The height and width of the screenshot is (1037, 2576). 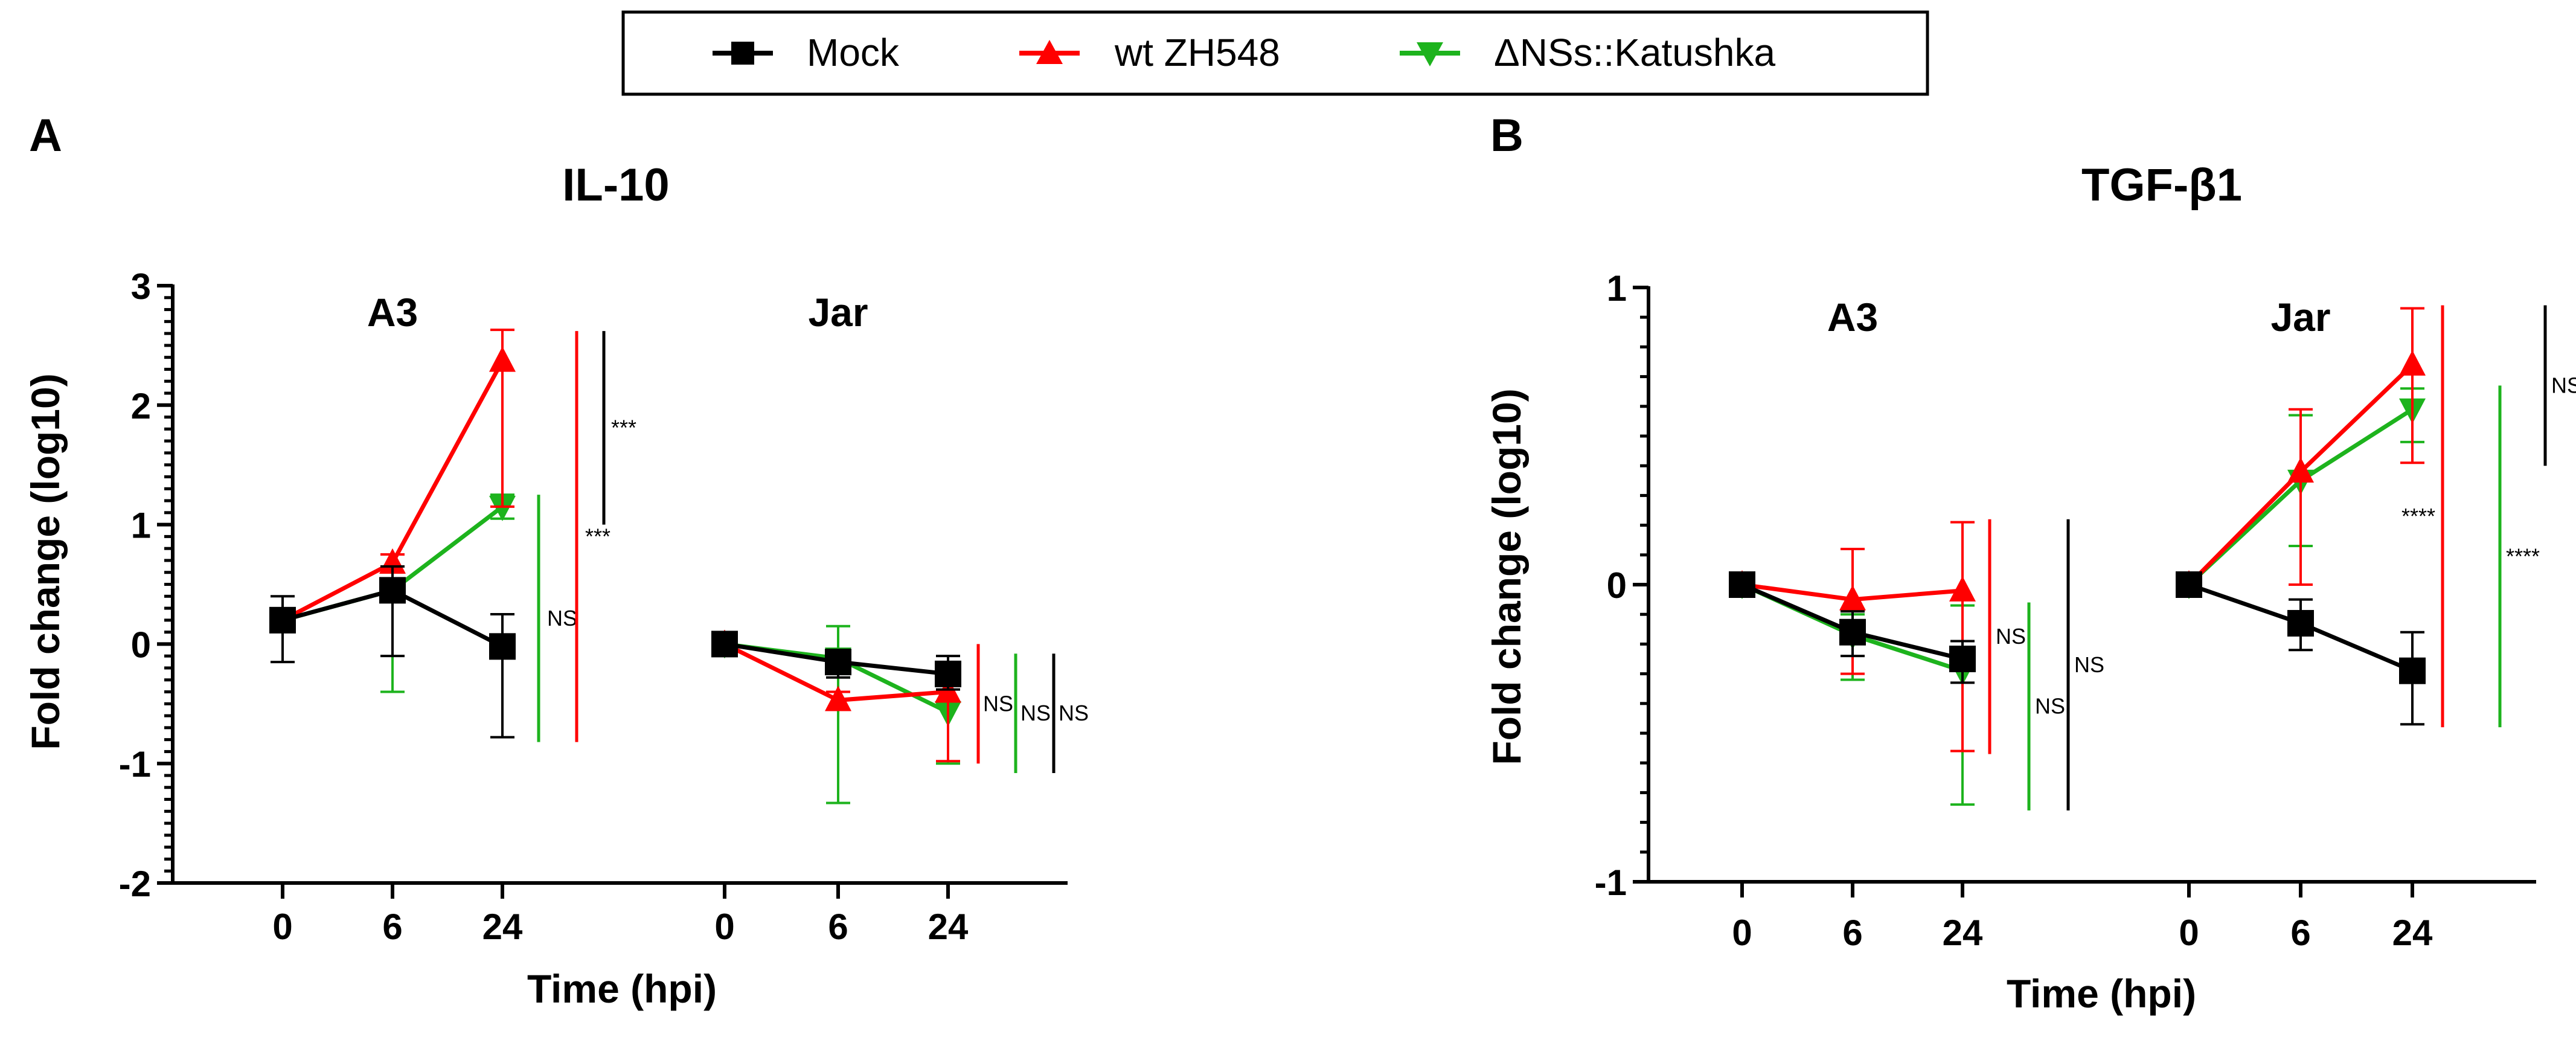 What do you see at coordinates (2161, 185) in the screenshot?
I see `panel-b-title: TGF-β1` at bounding box center [2161, 185].